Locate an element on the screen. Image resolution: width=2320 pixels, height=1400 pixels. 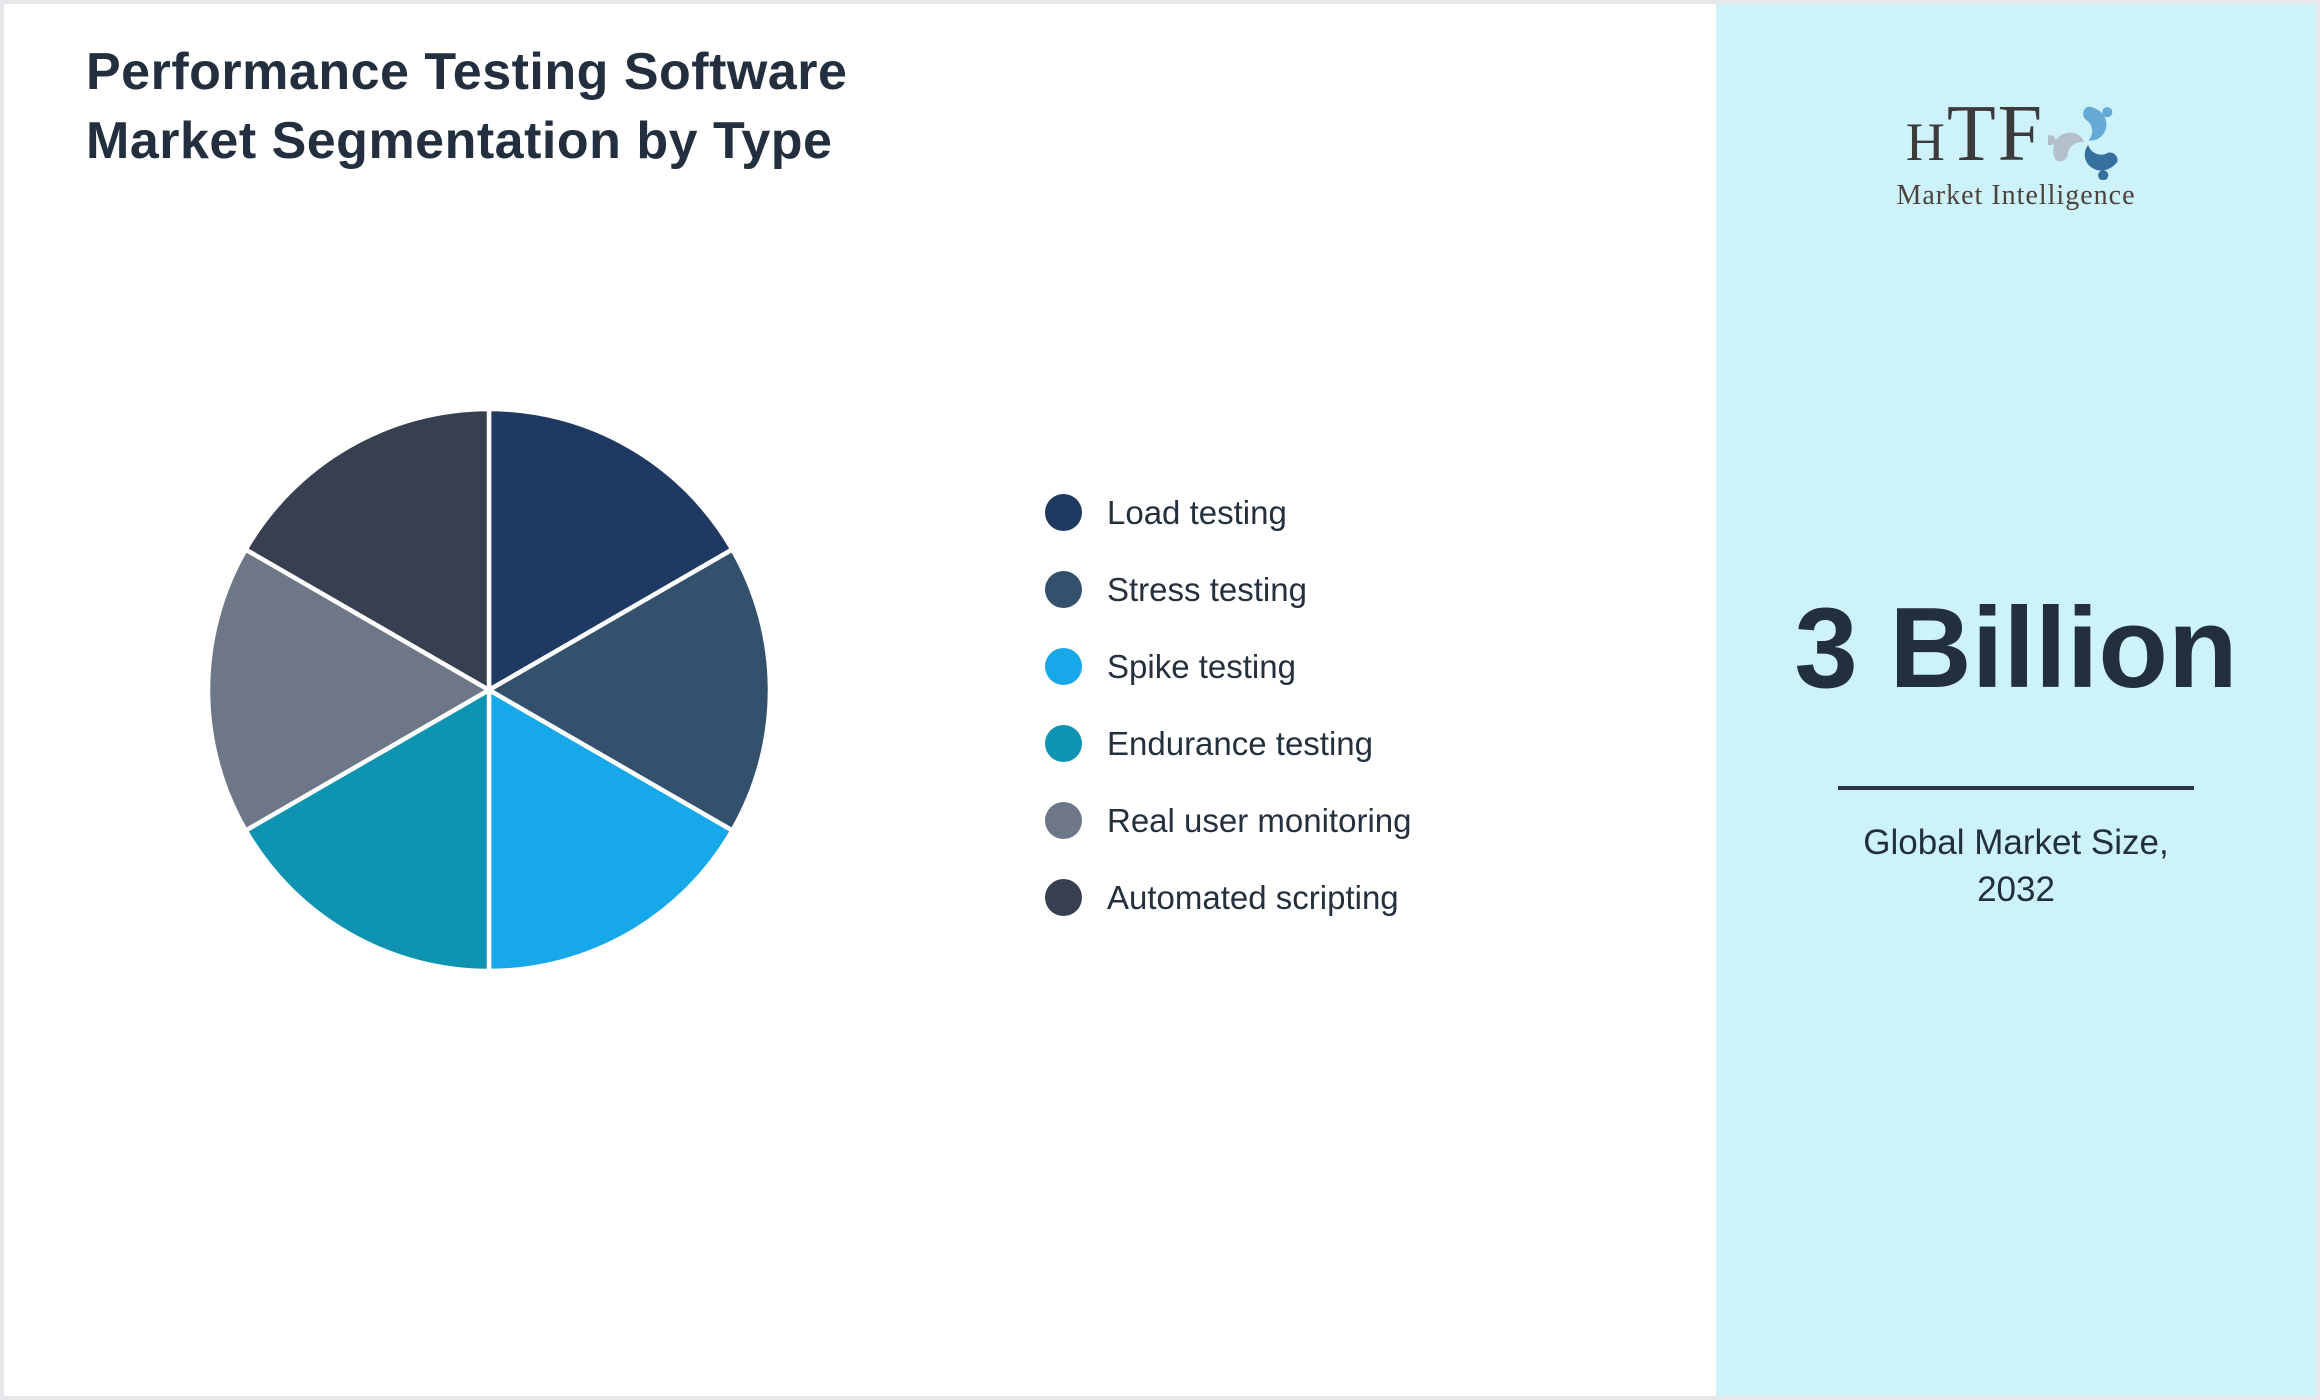
pie-slice-automated-scripting is located at coordinates (367, 549).